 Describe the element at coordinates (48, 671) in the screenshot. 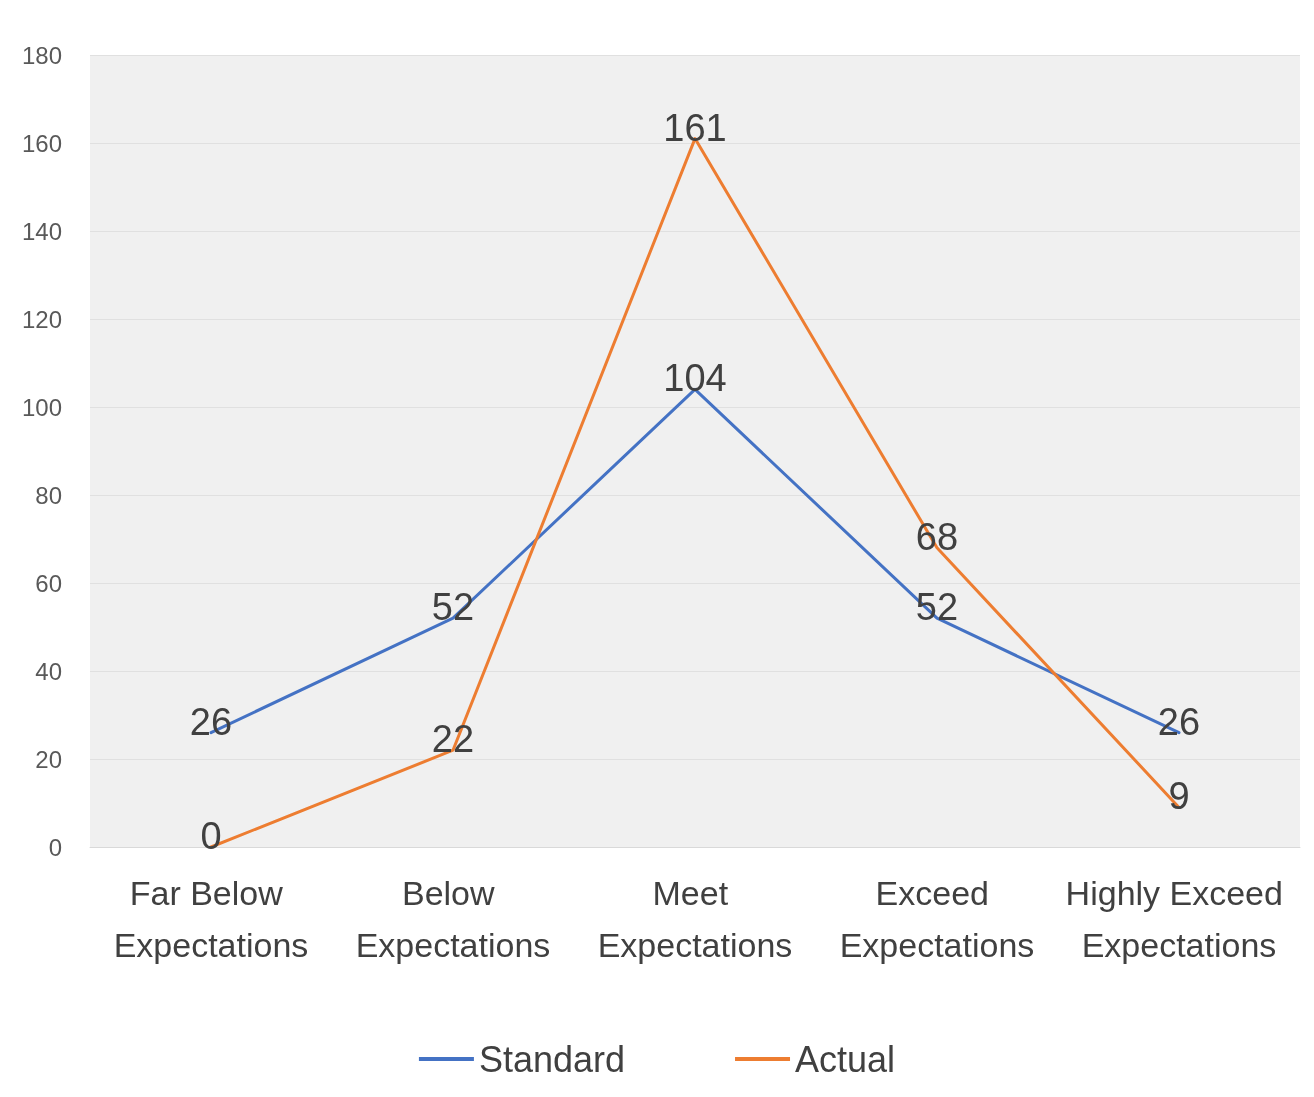

I see `y-tick-label: 40` at that location.